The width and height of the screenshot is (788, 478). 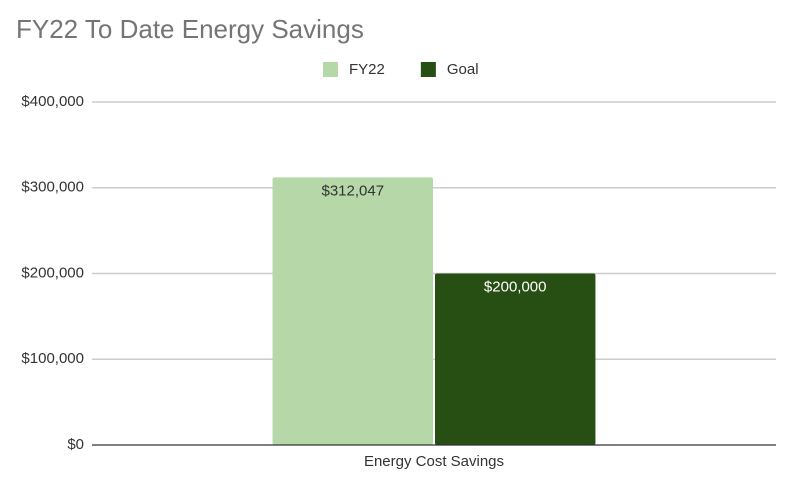 What do you see at coordinates (434, 461) in the screenshot?
I see `x-tick-label: Energy Cost Savings` at bounding box center [434, 461].